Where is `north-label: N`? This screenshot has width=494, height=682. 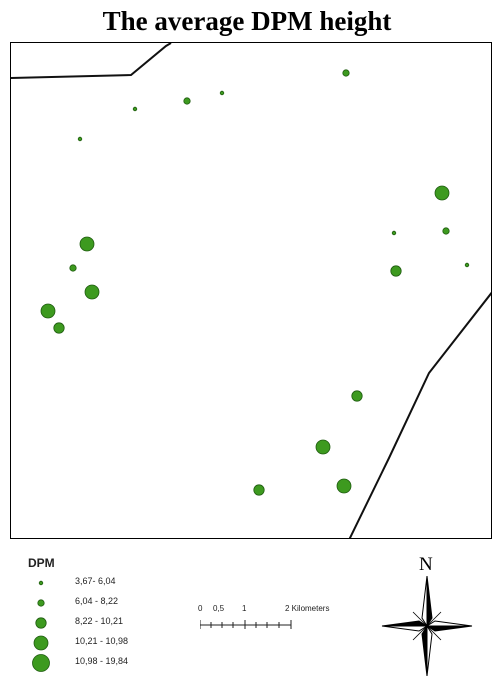
north-label: N is located at coordinates (426, 564).